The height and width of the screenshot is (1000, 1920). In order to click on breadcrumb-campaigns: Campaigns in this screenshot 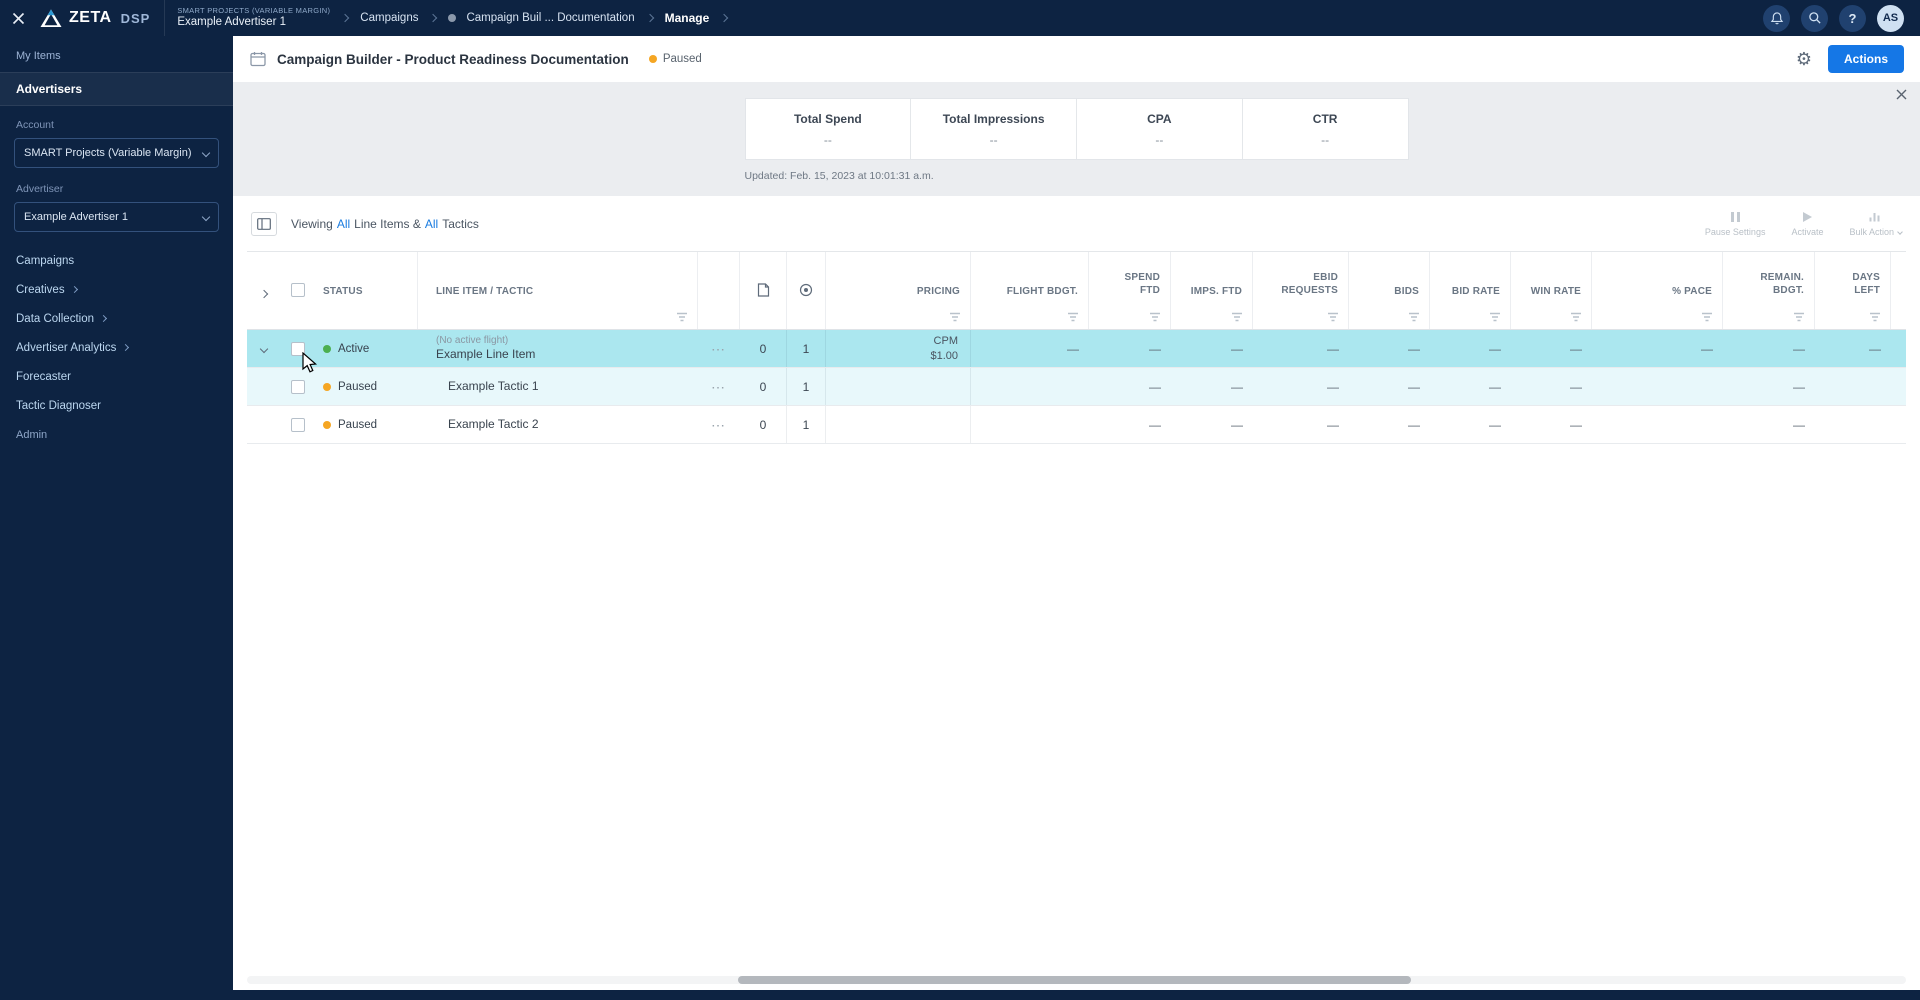, I will do `click(389, 18)`.